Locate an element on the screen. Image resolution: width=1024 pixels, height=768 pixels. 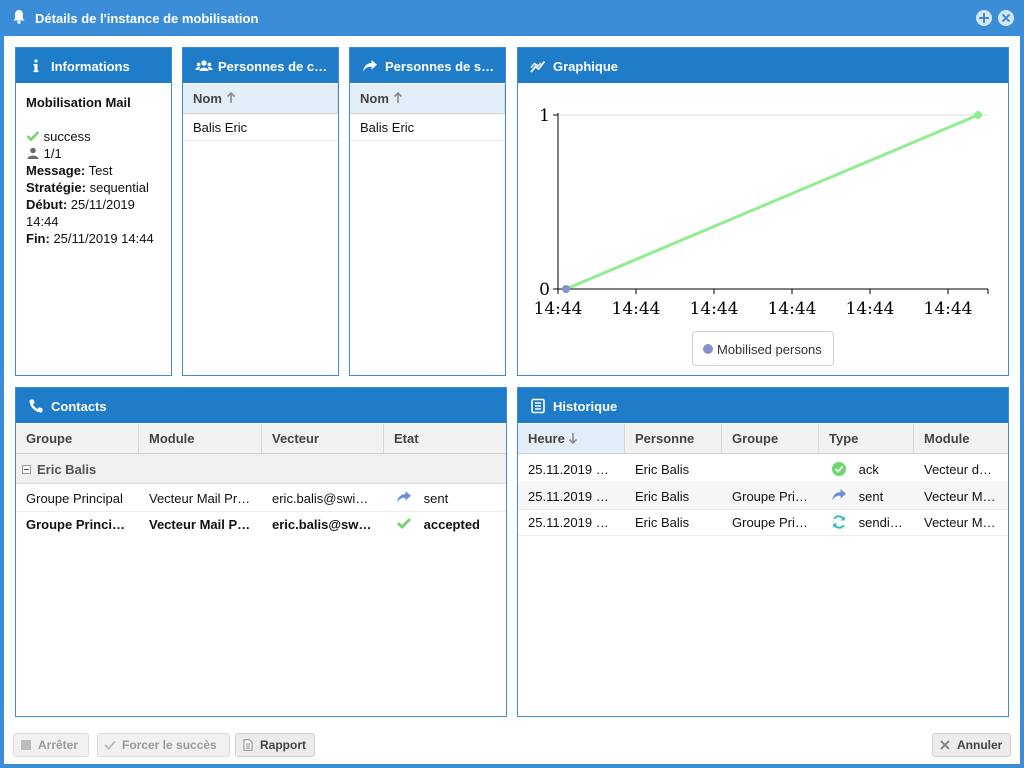
maximize-button is located at coordinates (984, 18).